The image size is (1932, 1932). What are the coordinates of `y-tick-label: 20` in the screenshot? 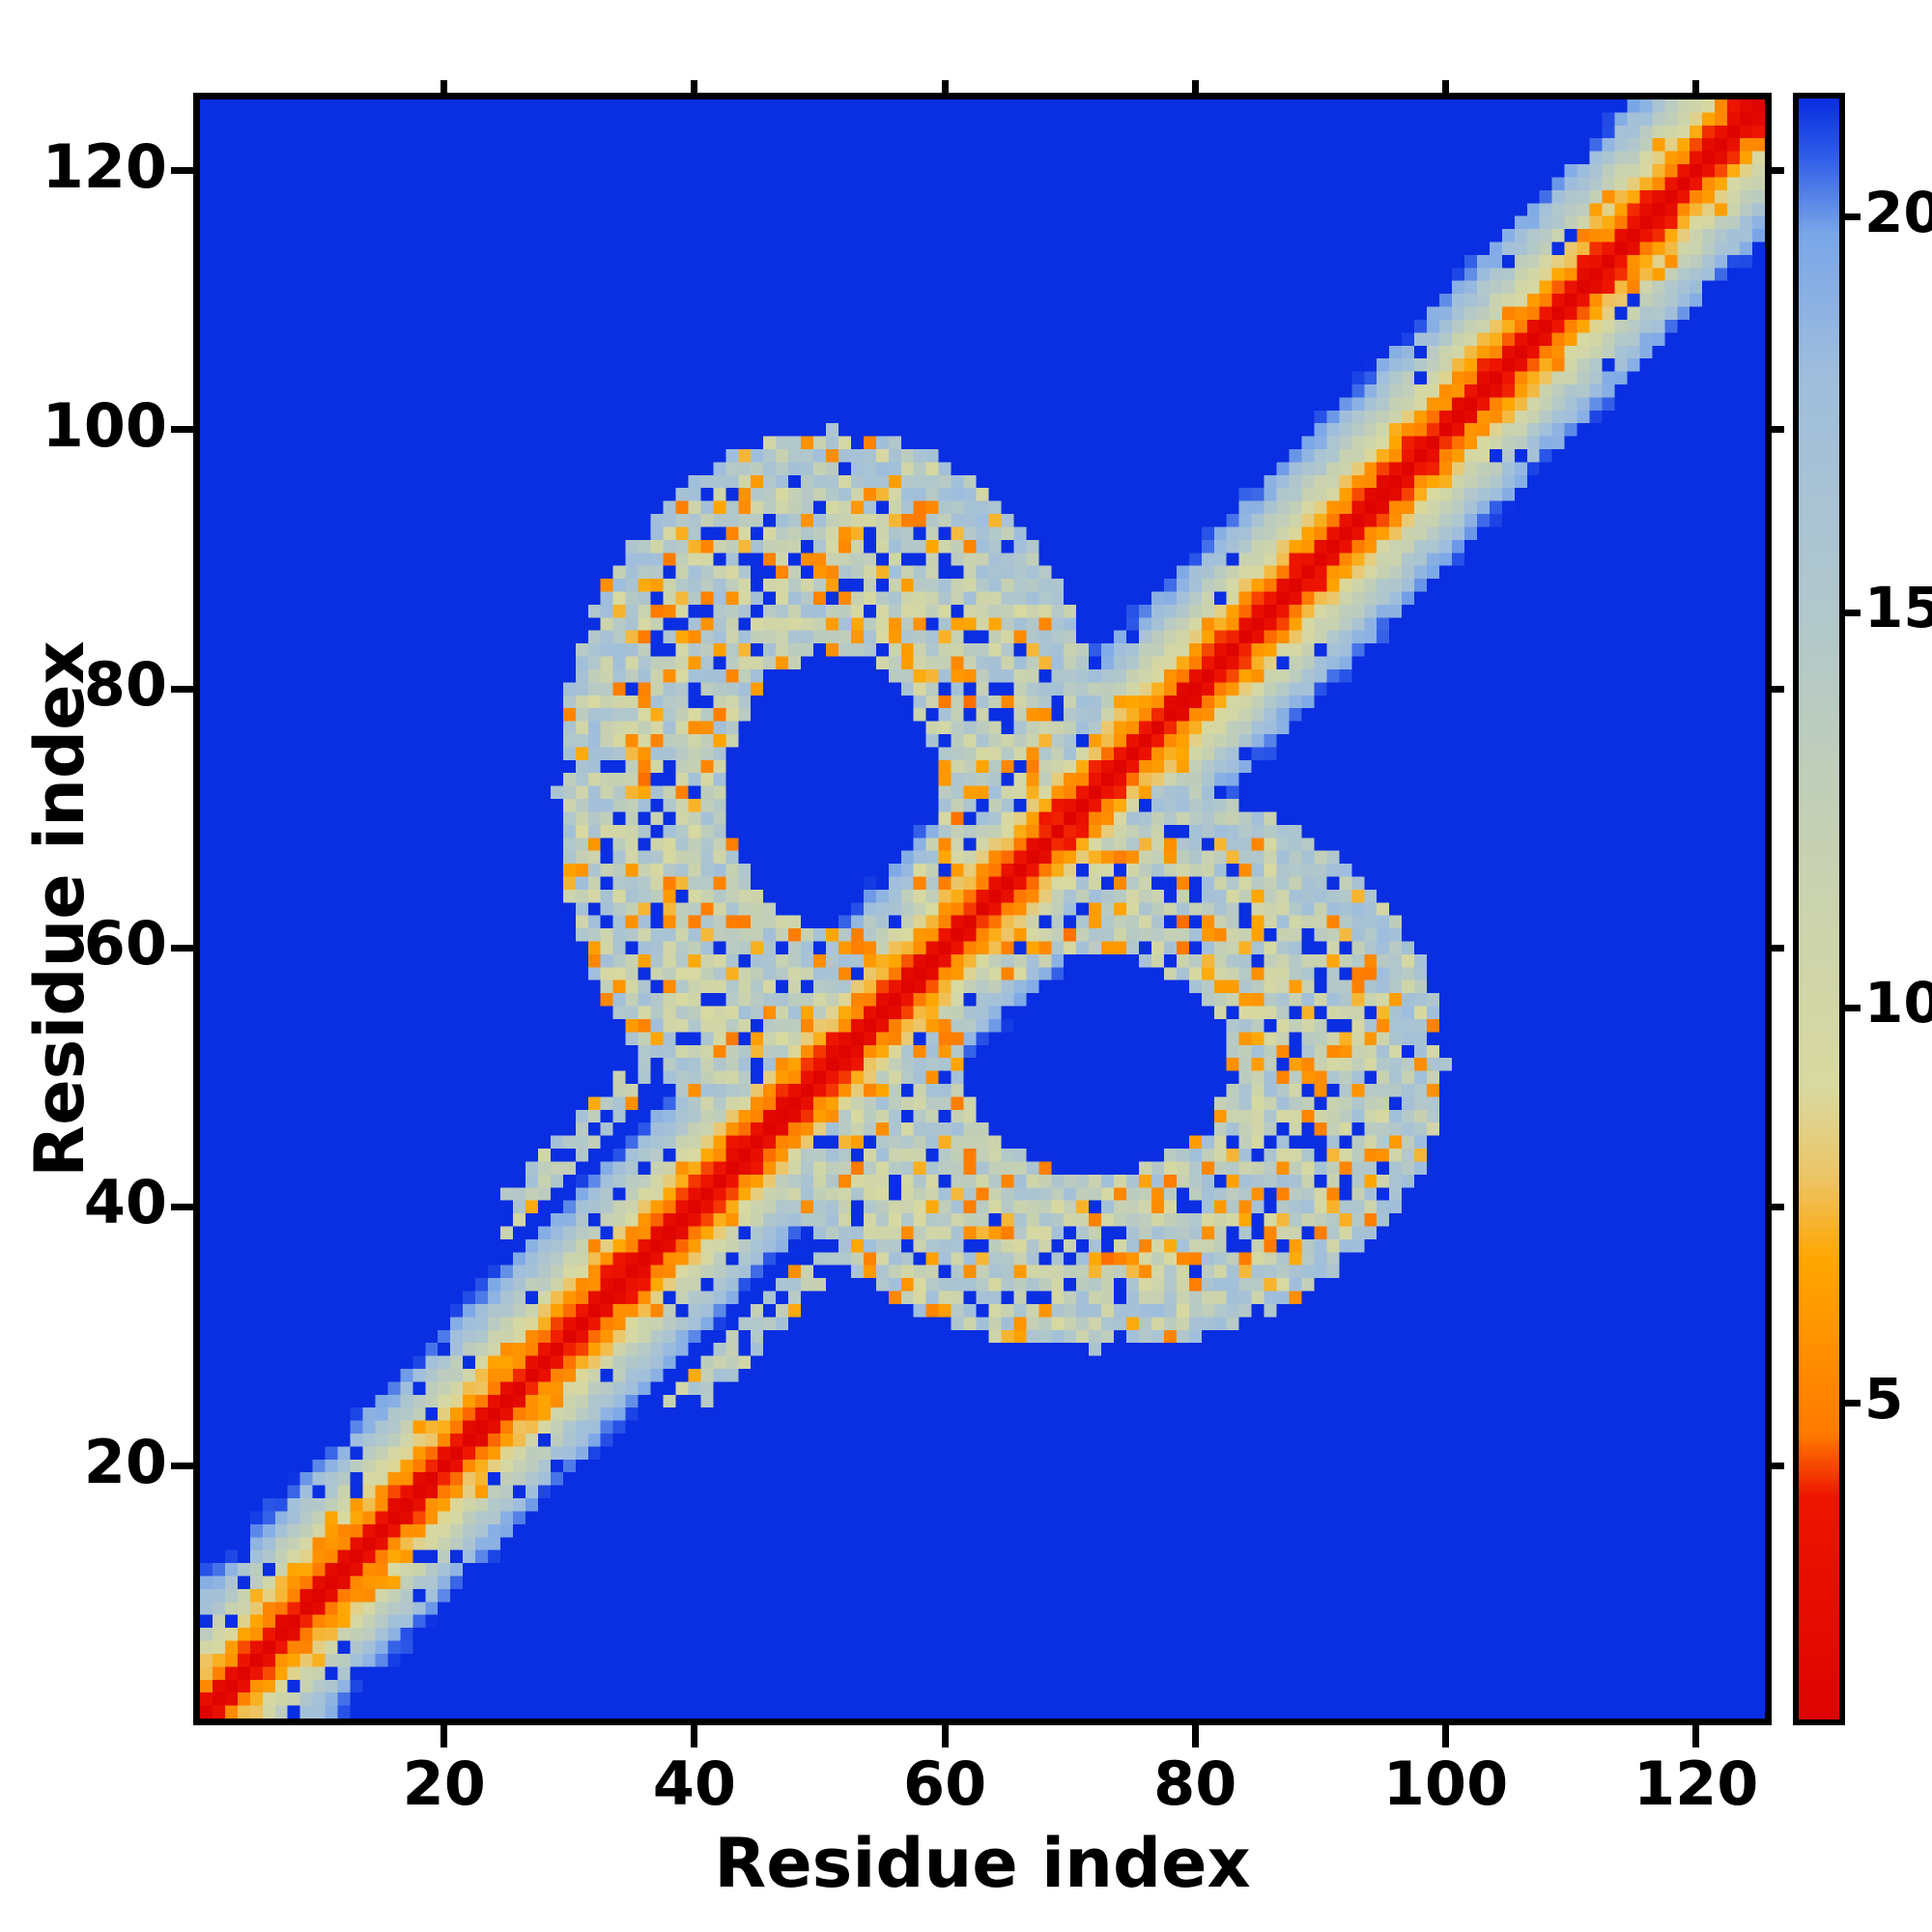 It's located at (125, 1461).